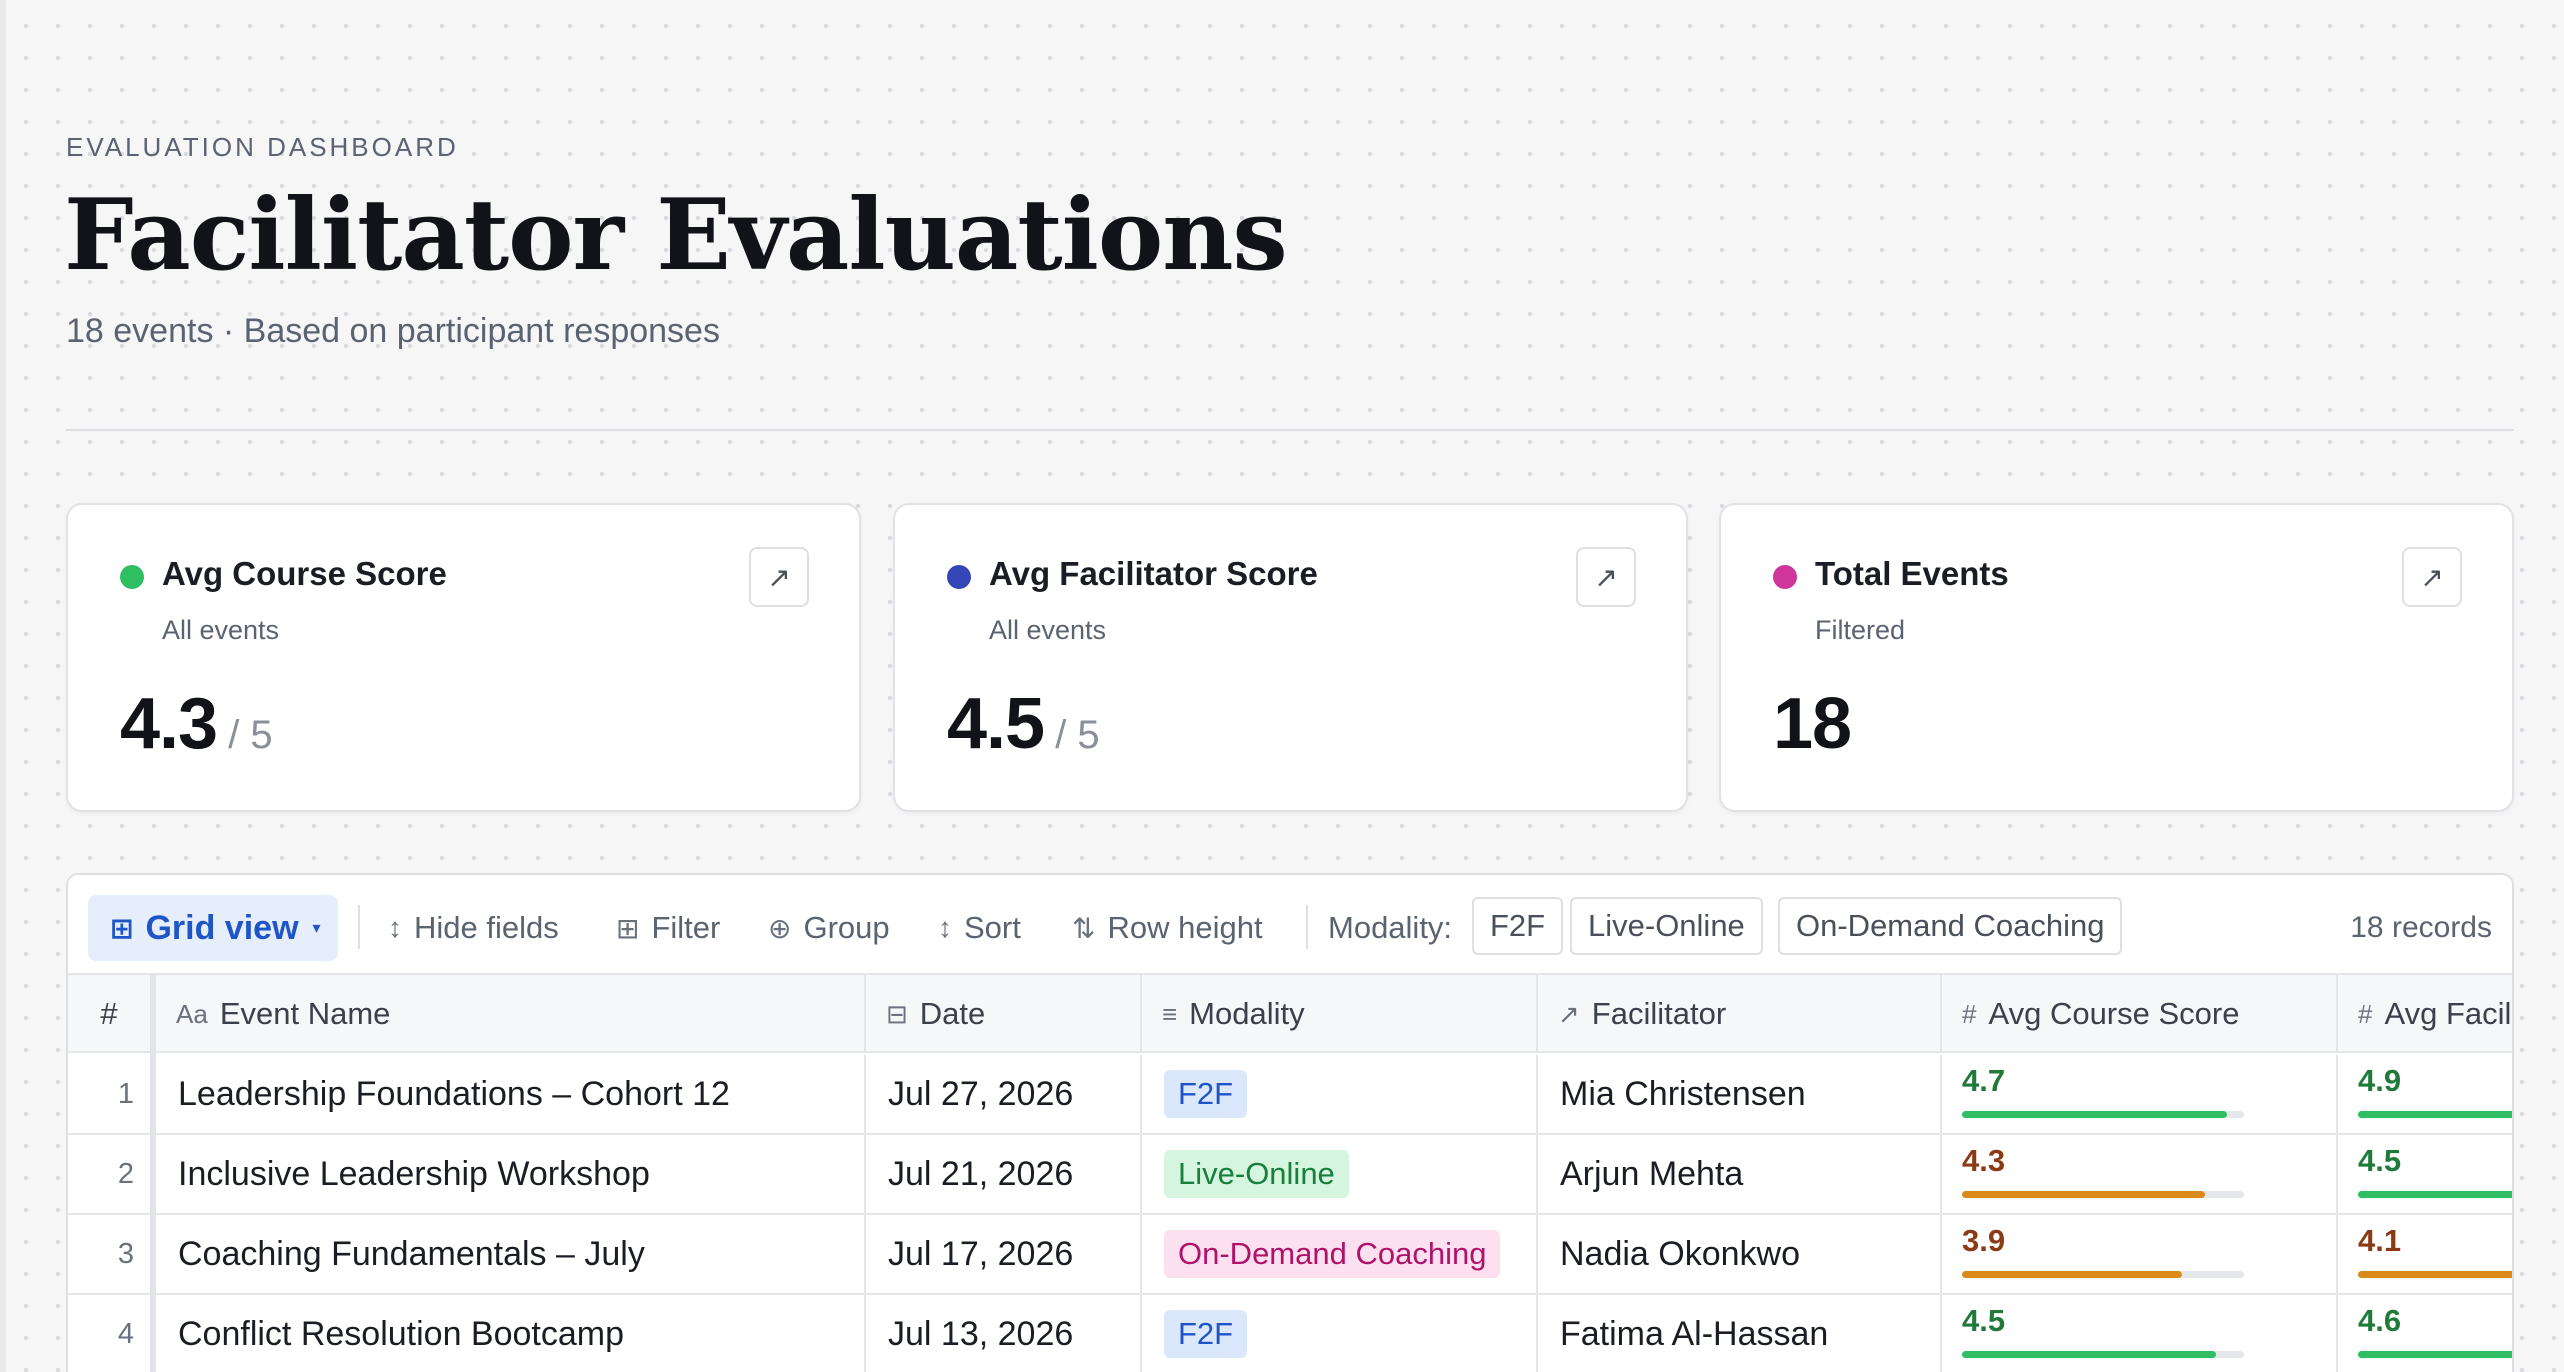  I want to click on column-label: Avg Course Score, so click(2114, 1013).